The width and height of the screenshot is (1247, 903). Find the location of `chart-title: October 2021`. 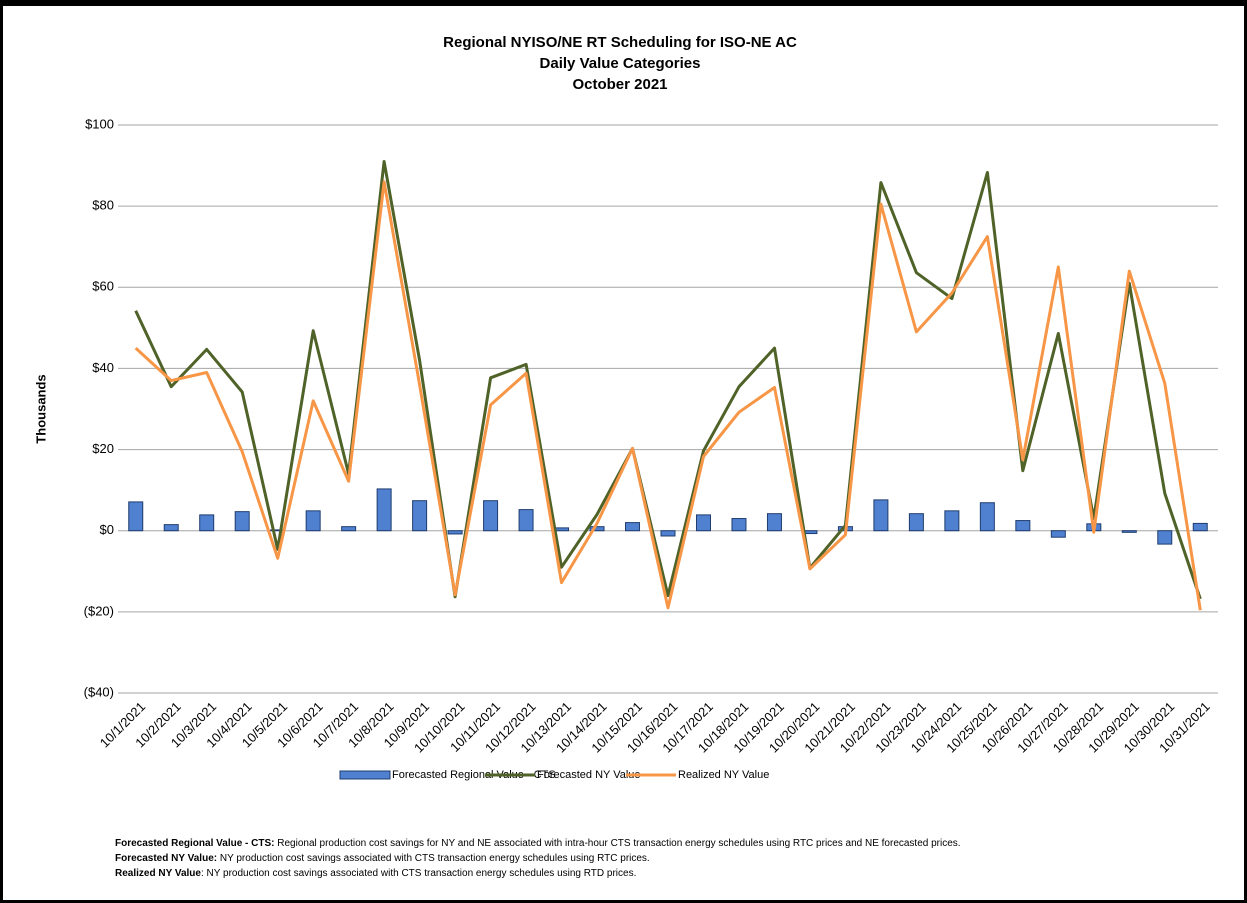

chart-title: October 2021 is located at coordinates (619, 84).